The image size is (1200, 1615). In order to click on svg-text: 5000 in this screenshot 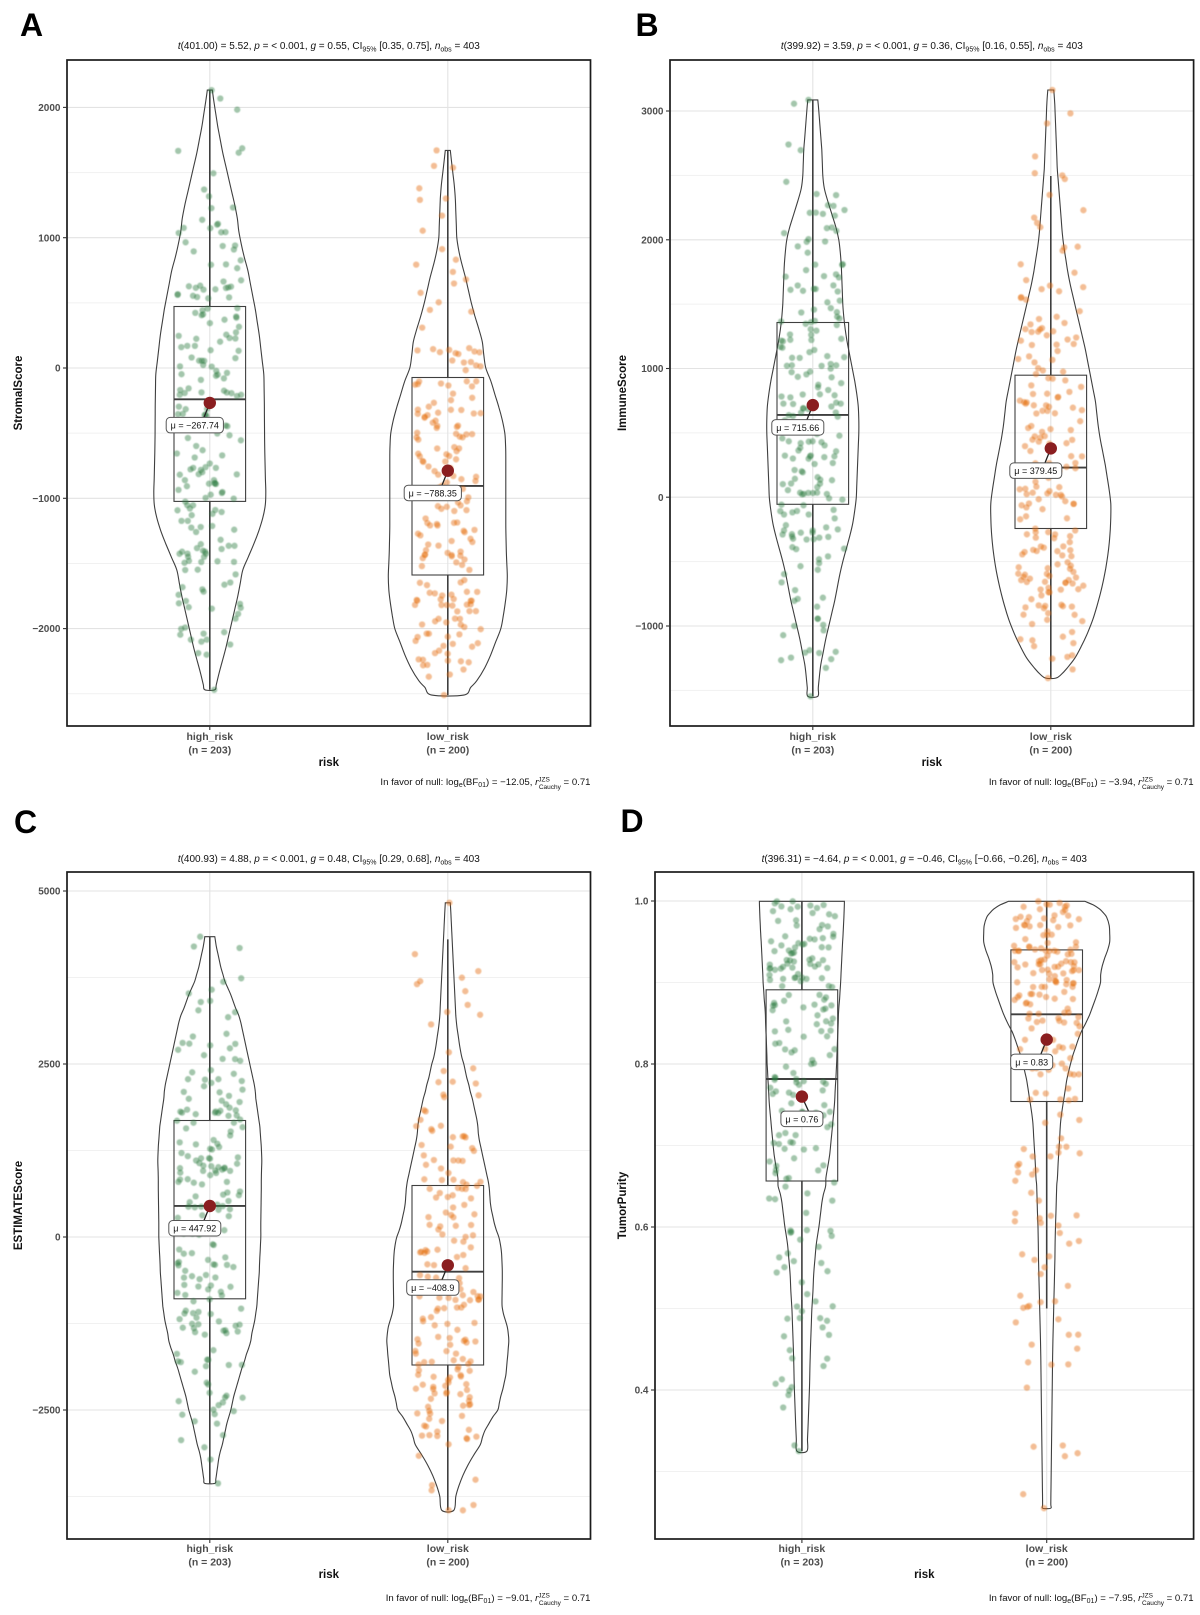, I will do `click(49, 892)`.